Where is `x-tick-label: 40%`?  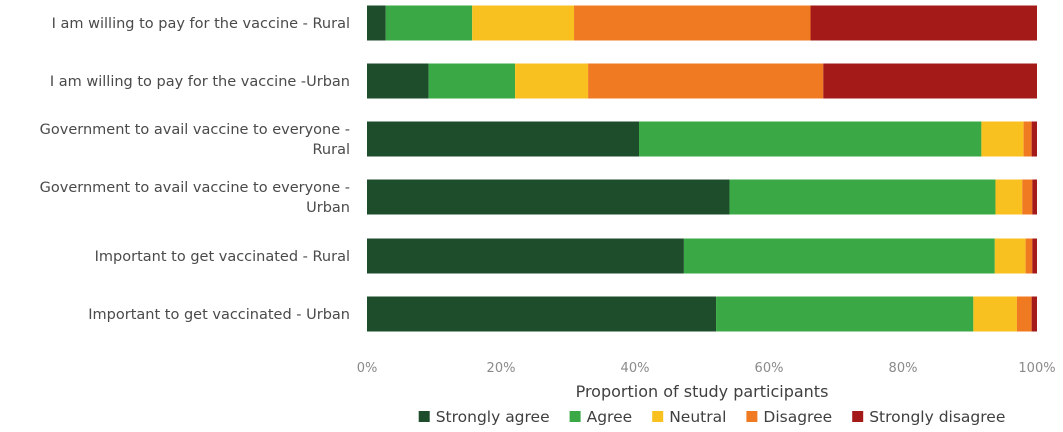
x-tick-label: 40% is located at coordinates (635, 368).